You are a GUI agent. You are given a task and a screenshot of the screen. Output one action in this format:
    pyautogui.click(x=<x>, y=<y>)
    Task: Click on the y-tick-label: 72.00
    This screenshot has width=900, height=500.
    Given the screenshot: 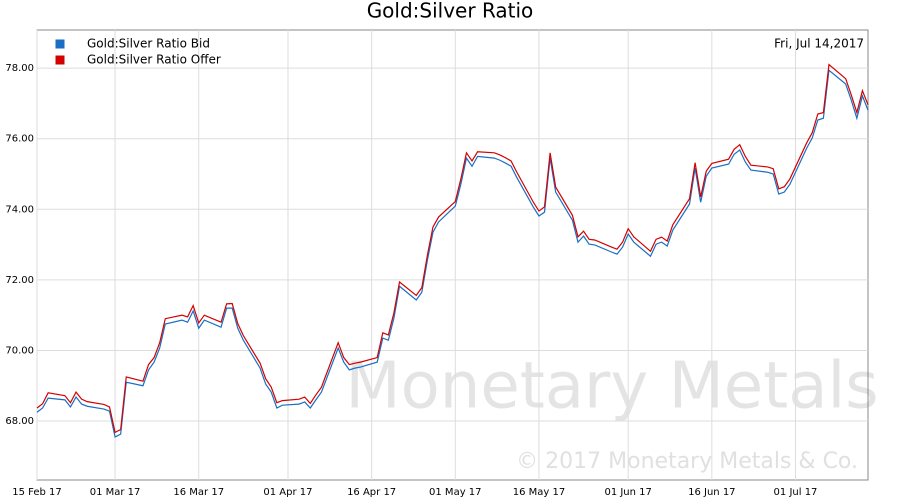 What is the action you would take?
    pyautogui.click(x=19, y=280)
    